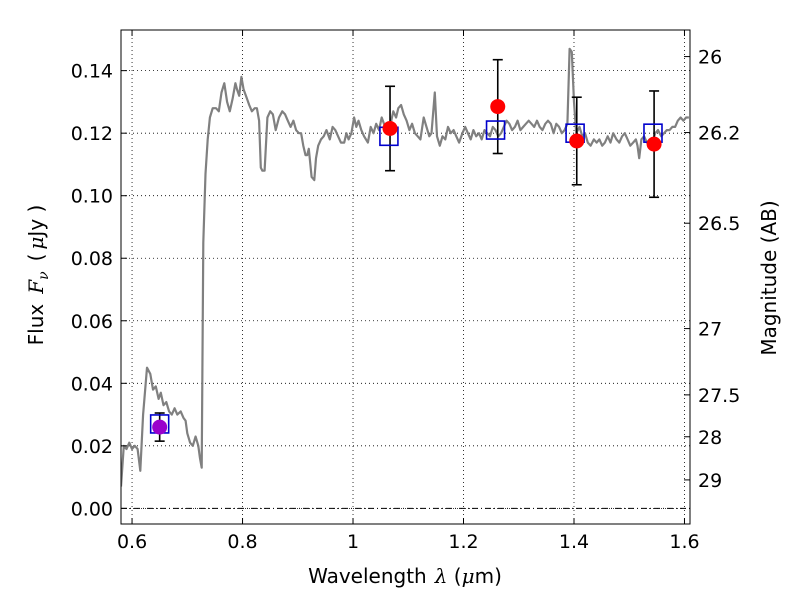  Describe the element at coordinates (495, 130) in the screenshot. I see `model-band-square` at that location.